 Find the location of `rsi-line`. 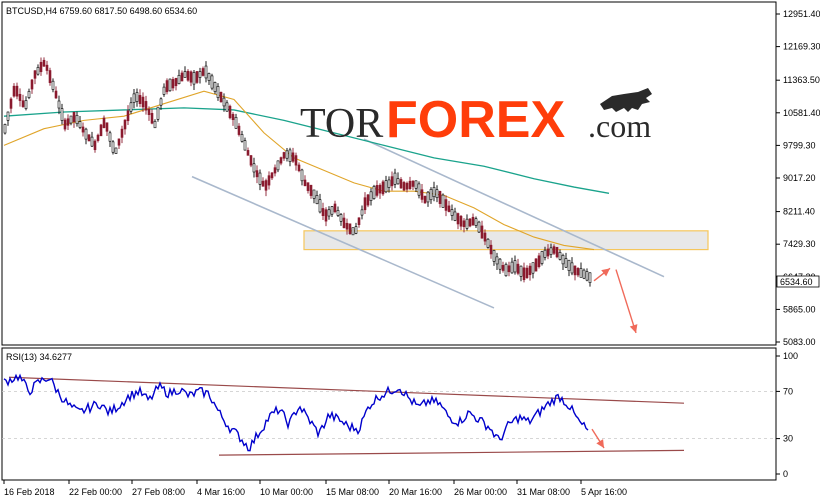

rsi-line is located at coordinates (296, 412).